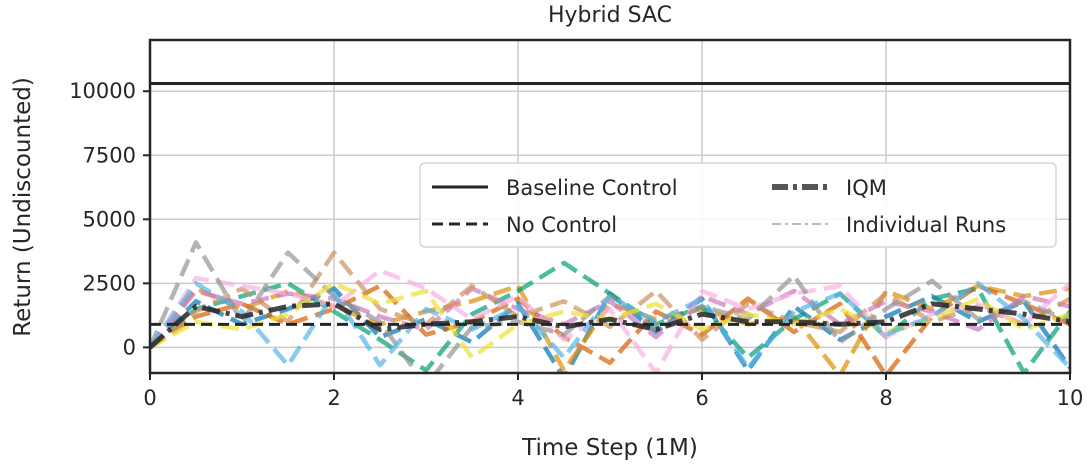 Image resolution: width=1087 pixels, height=466 pixels. I want to click on x-tick-label: 4, so click(517, 398).